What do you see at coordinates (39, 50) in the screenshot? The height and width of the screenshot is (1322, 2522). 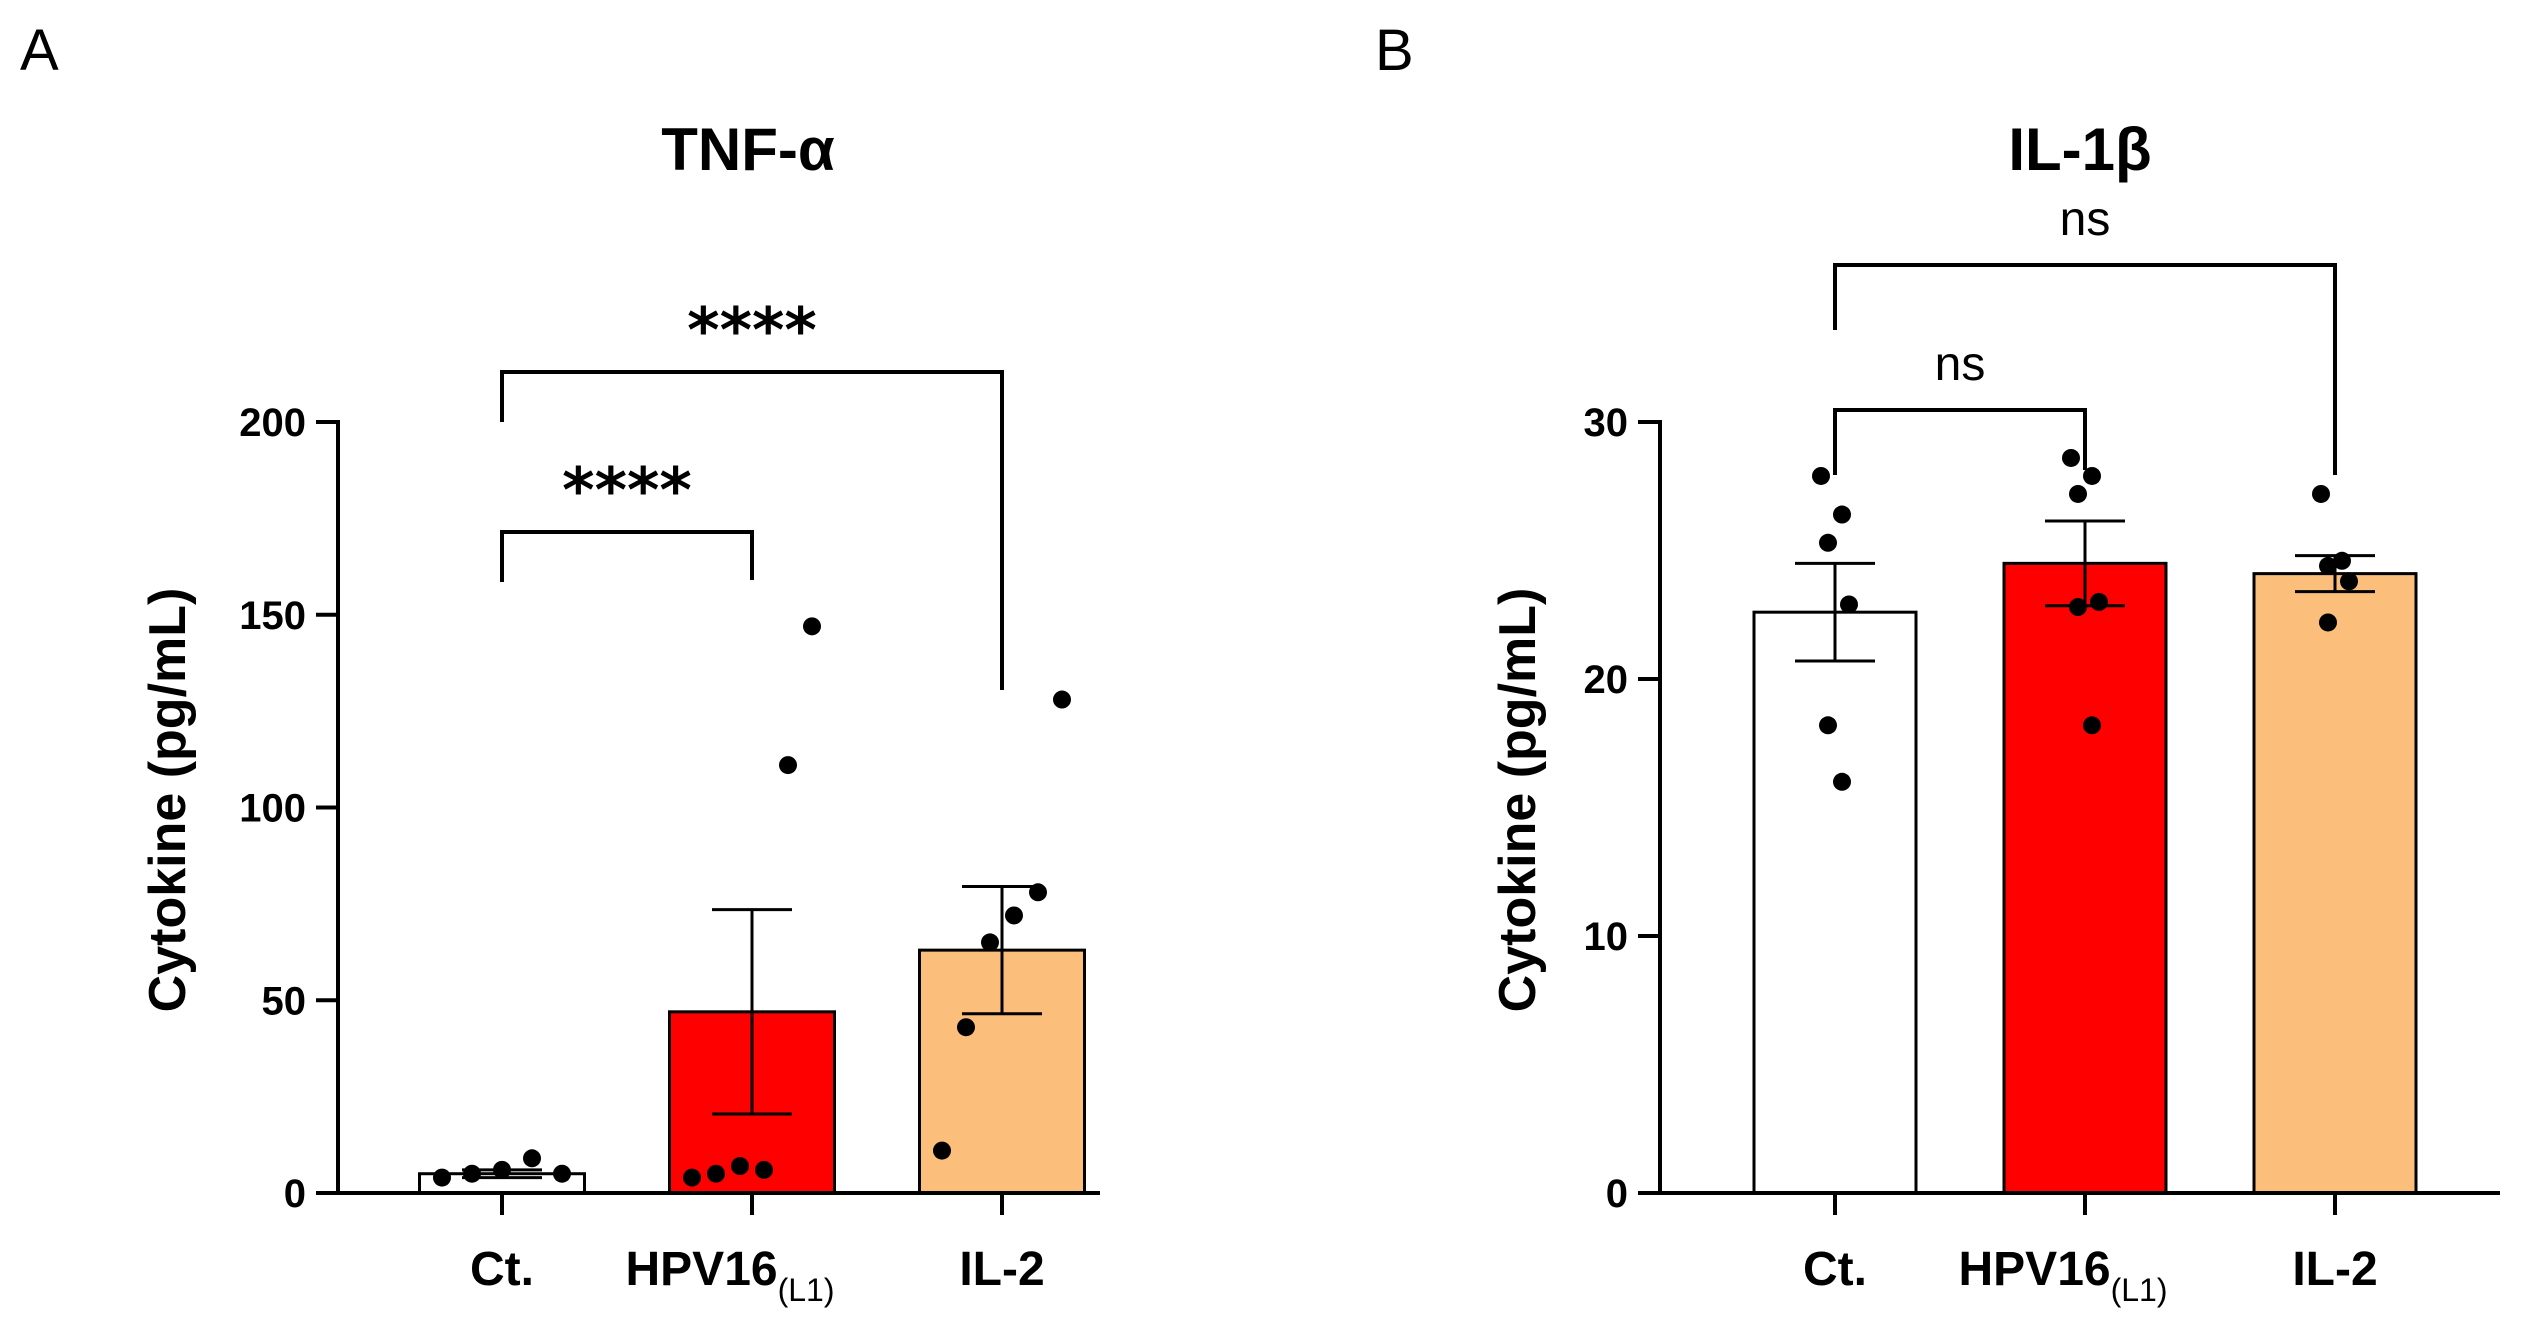 I see `panel-a-letter: A` at bounding box center [39, 50].